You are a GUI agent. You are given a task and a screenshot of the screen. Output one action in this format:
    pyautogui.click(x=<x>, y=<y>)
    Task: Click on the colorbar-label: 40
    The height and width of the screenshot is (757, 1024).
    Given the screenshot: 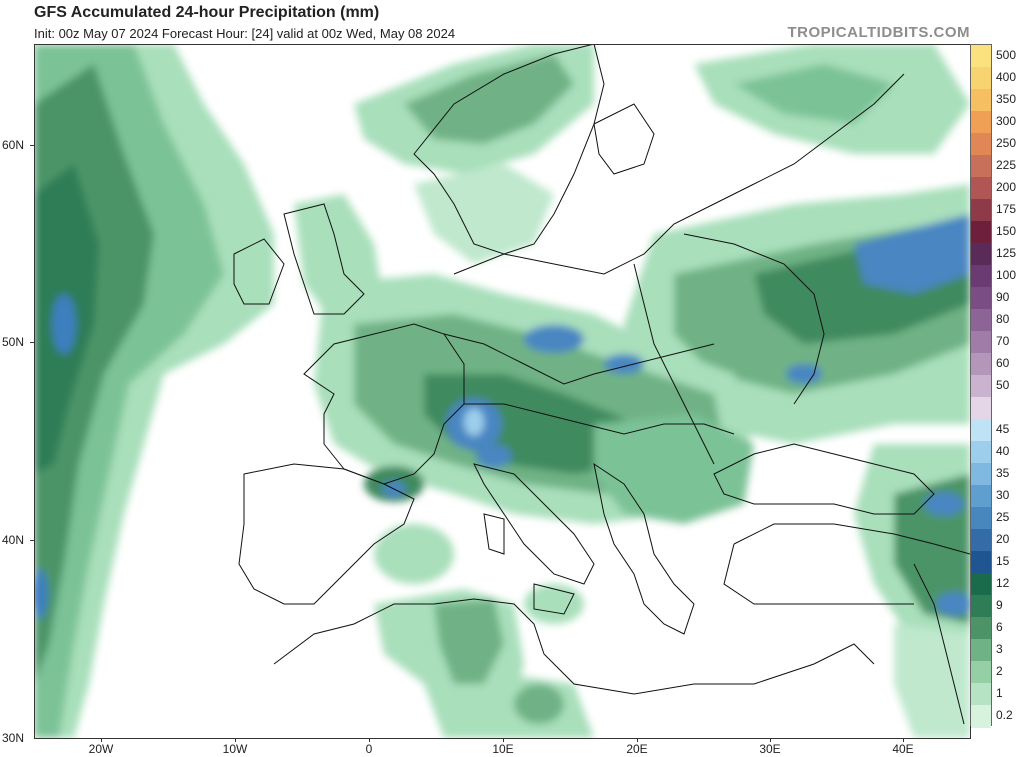 What is the action you would take?
    pyautogui.click(x=1003, y=451)
    